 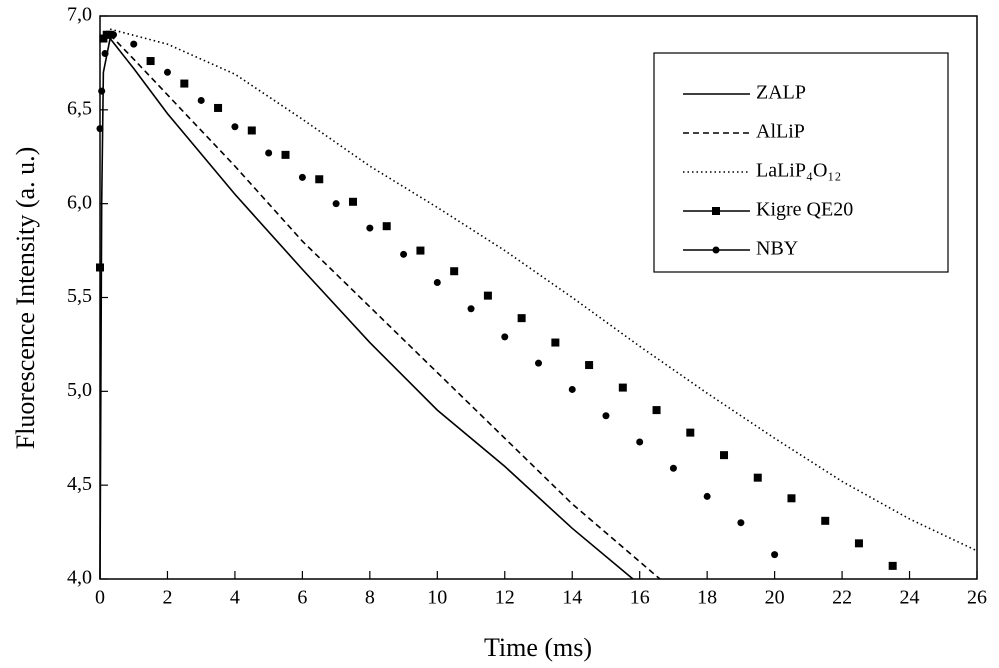 I want to click on x-tick-label: 14, so click(x=572, y=598).